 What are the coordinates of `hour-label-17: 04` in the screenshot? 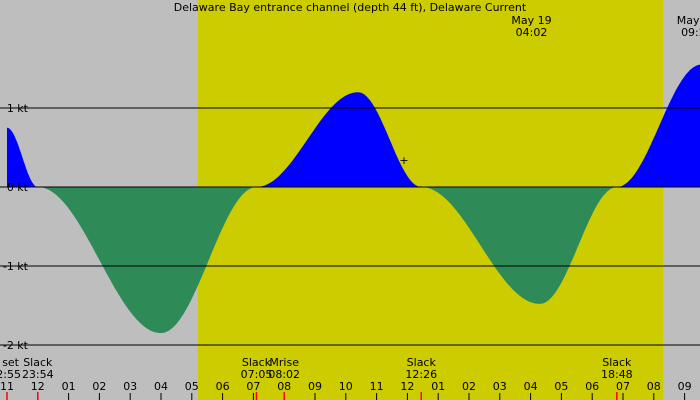 It's located at (531, 386).